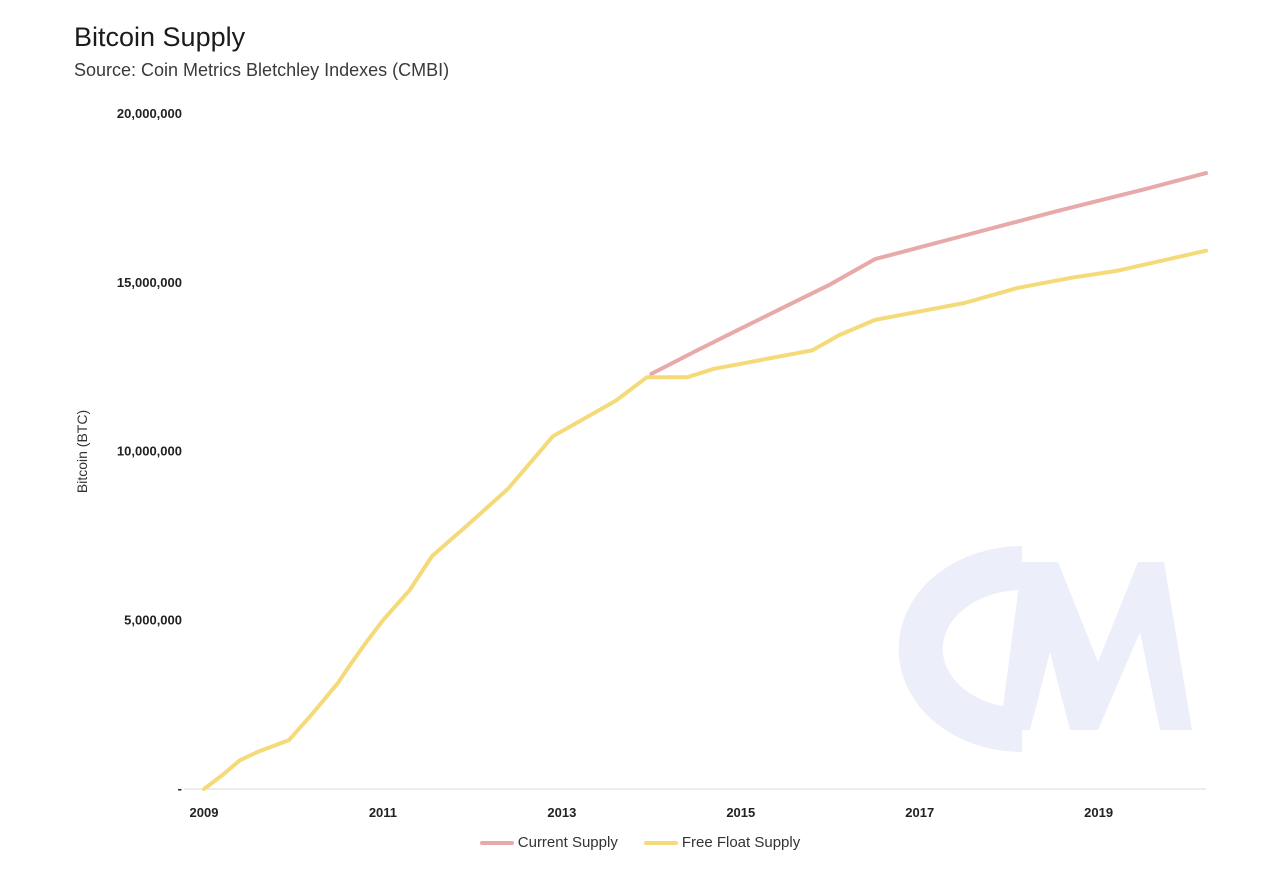  I want to click on legend-item-free-float-supply: Free Float Supply, so click(722, 842).